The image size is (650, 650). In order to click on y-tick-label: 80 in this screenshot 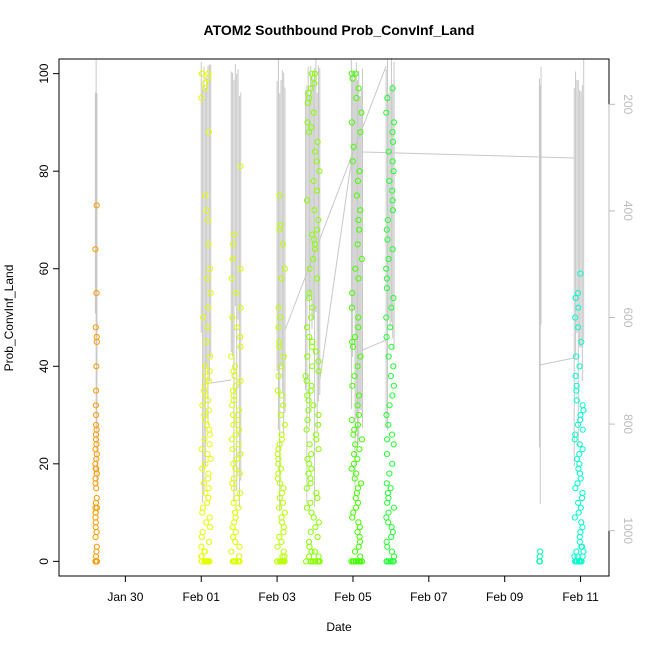, I will do `click(44, 171)`.